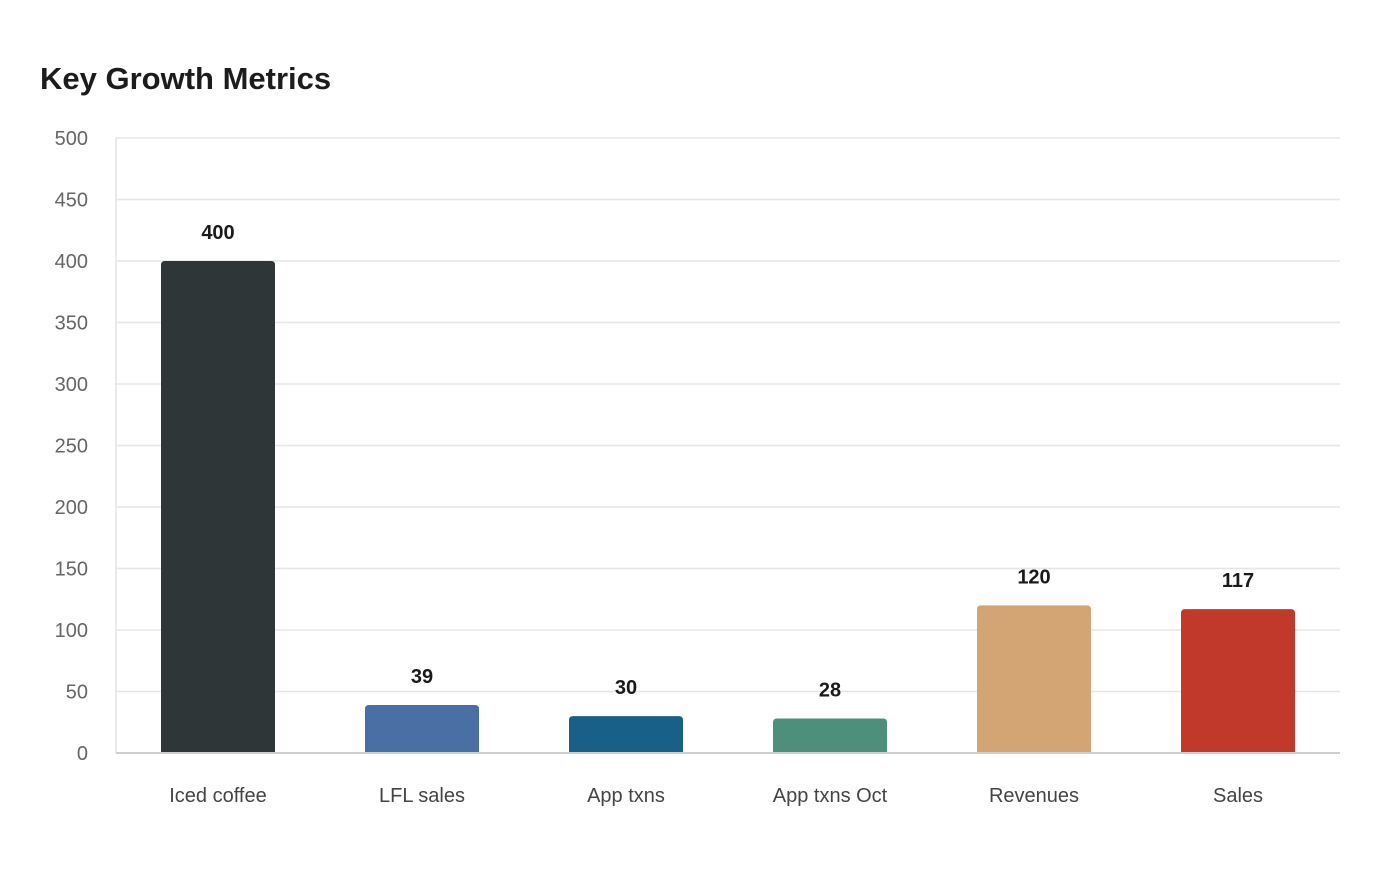 The width and height of the screenshot is (1400, 880). What do you see at coordinates (71, 201) in the screenshot?
I see `y-tick-label: 450` at bounding box center [71, 201].